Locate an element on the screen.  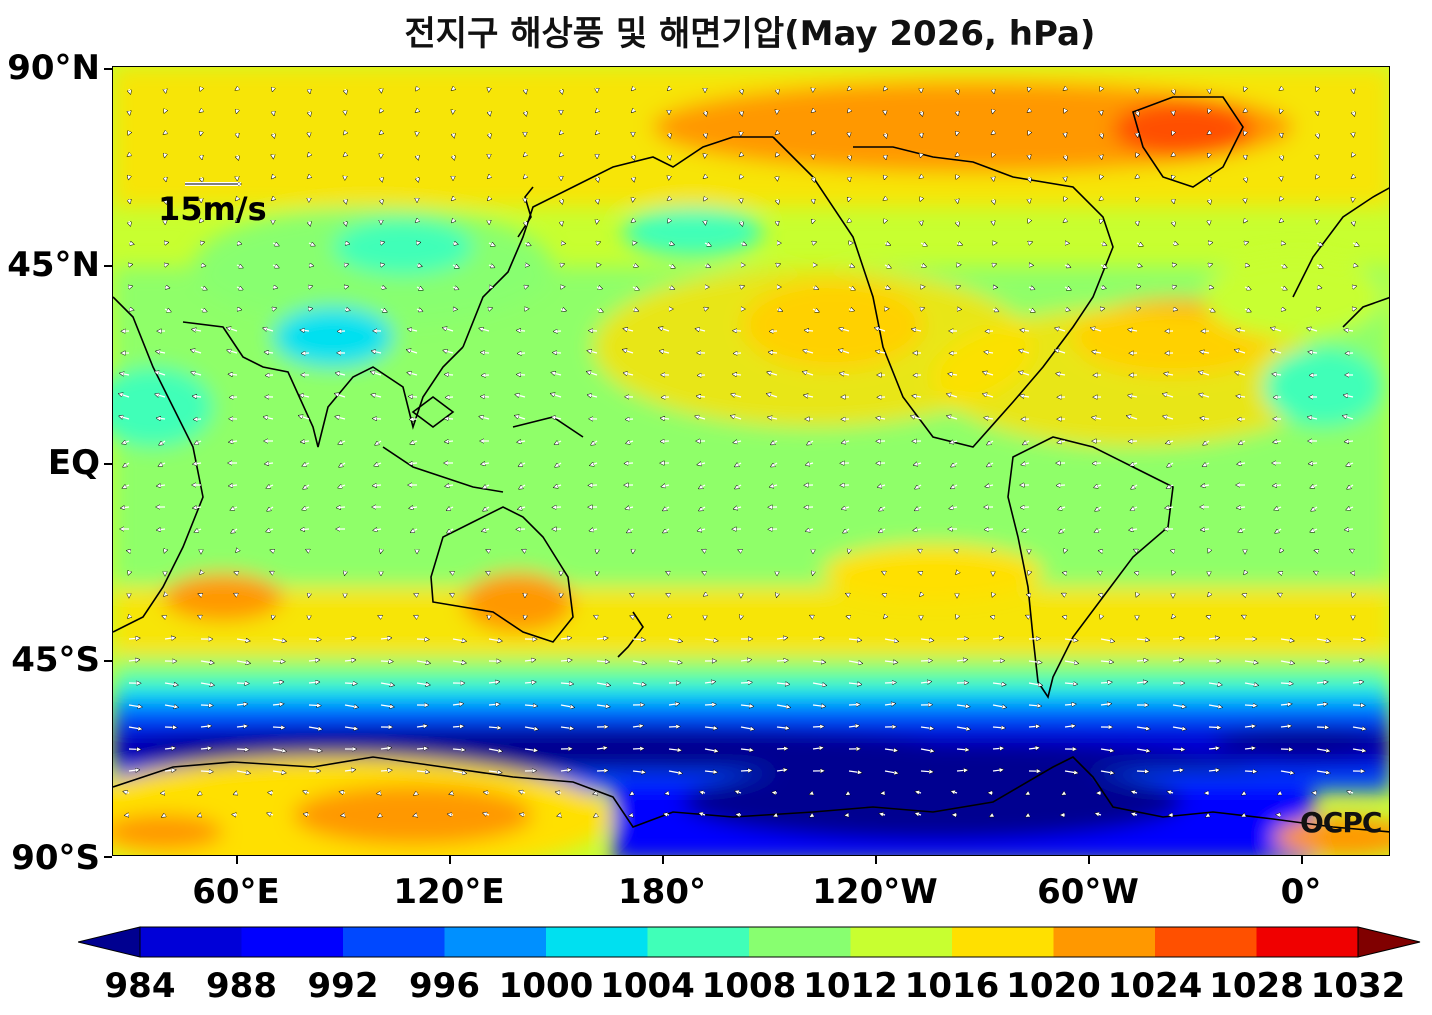
lon-label-120w: 120°W is located at coordinates (875, 892).